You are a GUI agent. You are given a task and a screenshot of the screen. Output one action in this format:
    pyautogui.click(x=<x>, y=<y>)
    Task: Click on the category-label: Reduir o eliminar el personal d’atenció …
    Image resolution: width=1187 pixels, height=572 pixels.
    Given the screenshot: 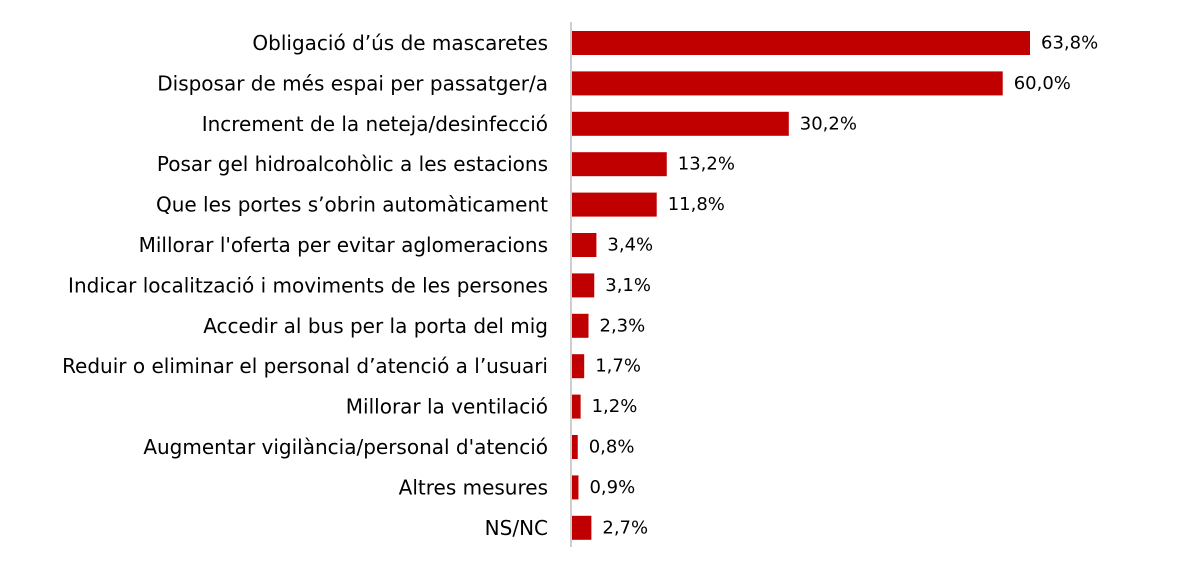 What is the action you would take?
    pyautogui.click(x=305, y=366)
    